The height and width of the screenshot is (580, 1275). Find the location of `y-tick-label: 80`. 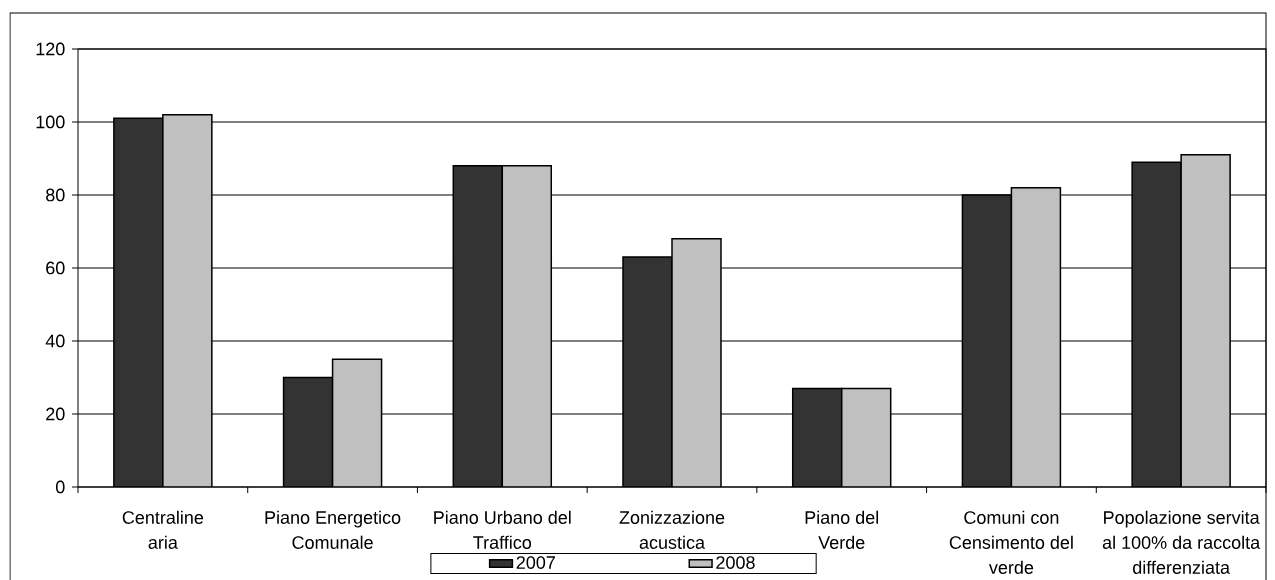

y-tick-label: 80 is located at coordinates (55, 195).